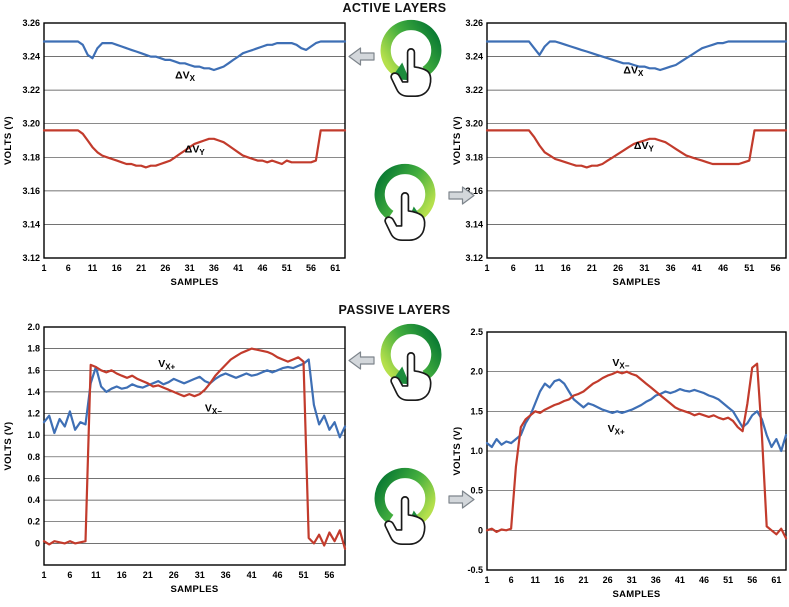  Describe the element at coordinates (33, 500) in the screenshot. I see `y-tick-label: 0.4` at that location.